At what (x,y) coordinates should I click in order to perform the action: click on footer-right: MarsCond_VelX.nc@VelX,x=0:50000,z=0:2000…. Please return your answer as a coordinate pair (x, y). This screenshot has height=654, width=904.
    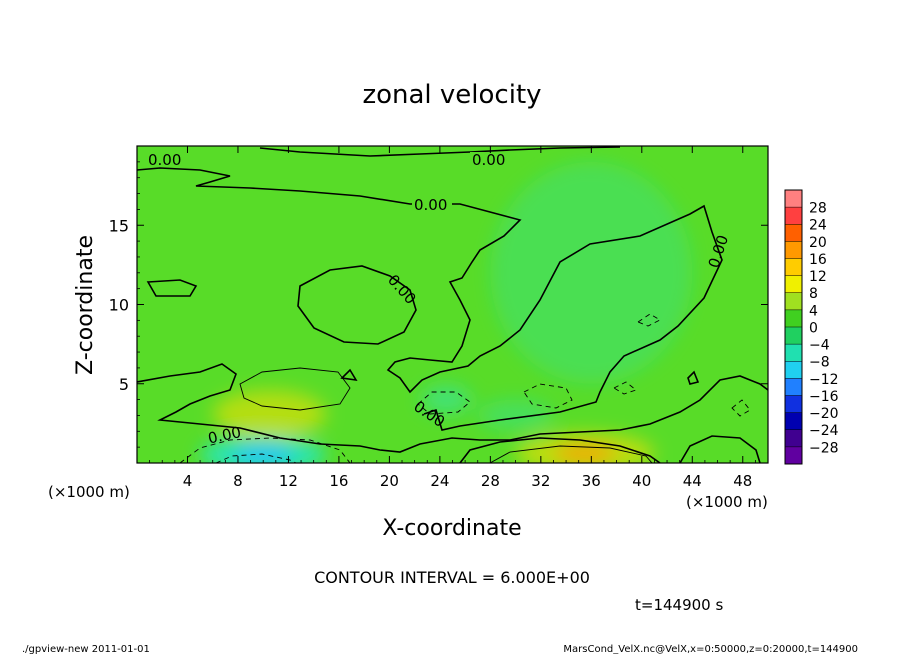
    Looking at the image, I should click on (710, 649).